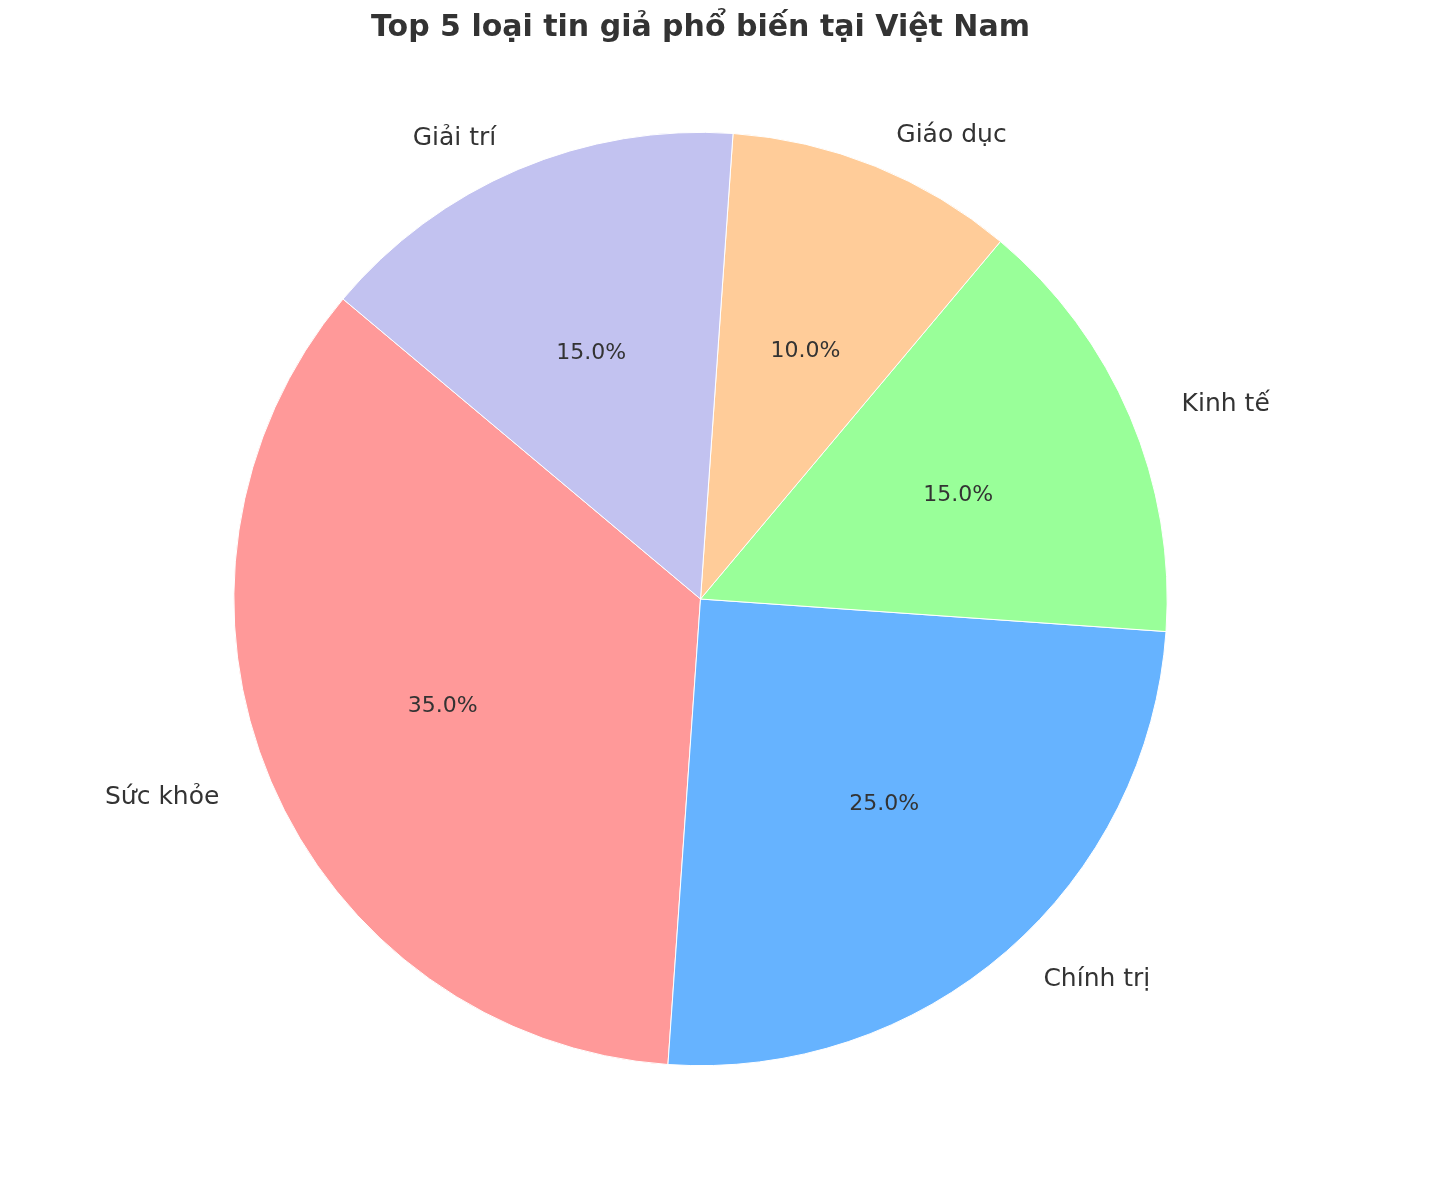 This screenshot has height=1184, width=1435. I want to click on data-label: 35.0%, so click(442, 704).